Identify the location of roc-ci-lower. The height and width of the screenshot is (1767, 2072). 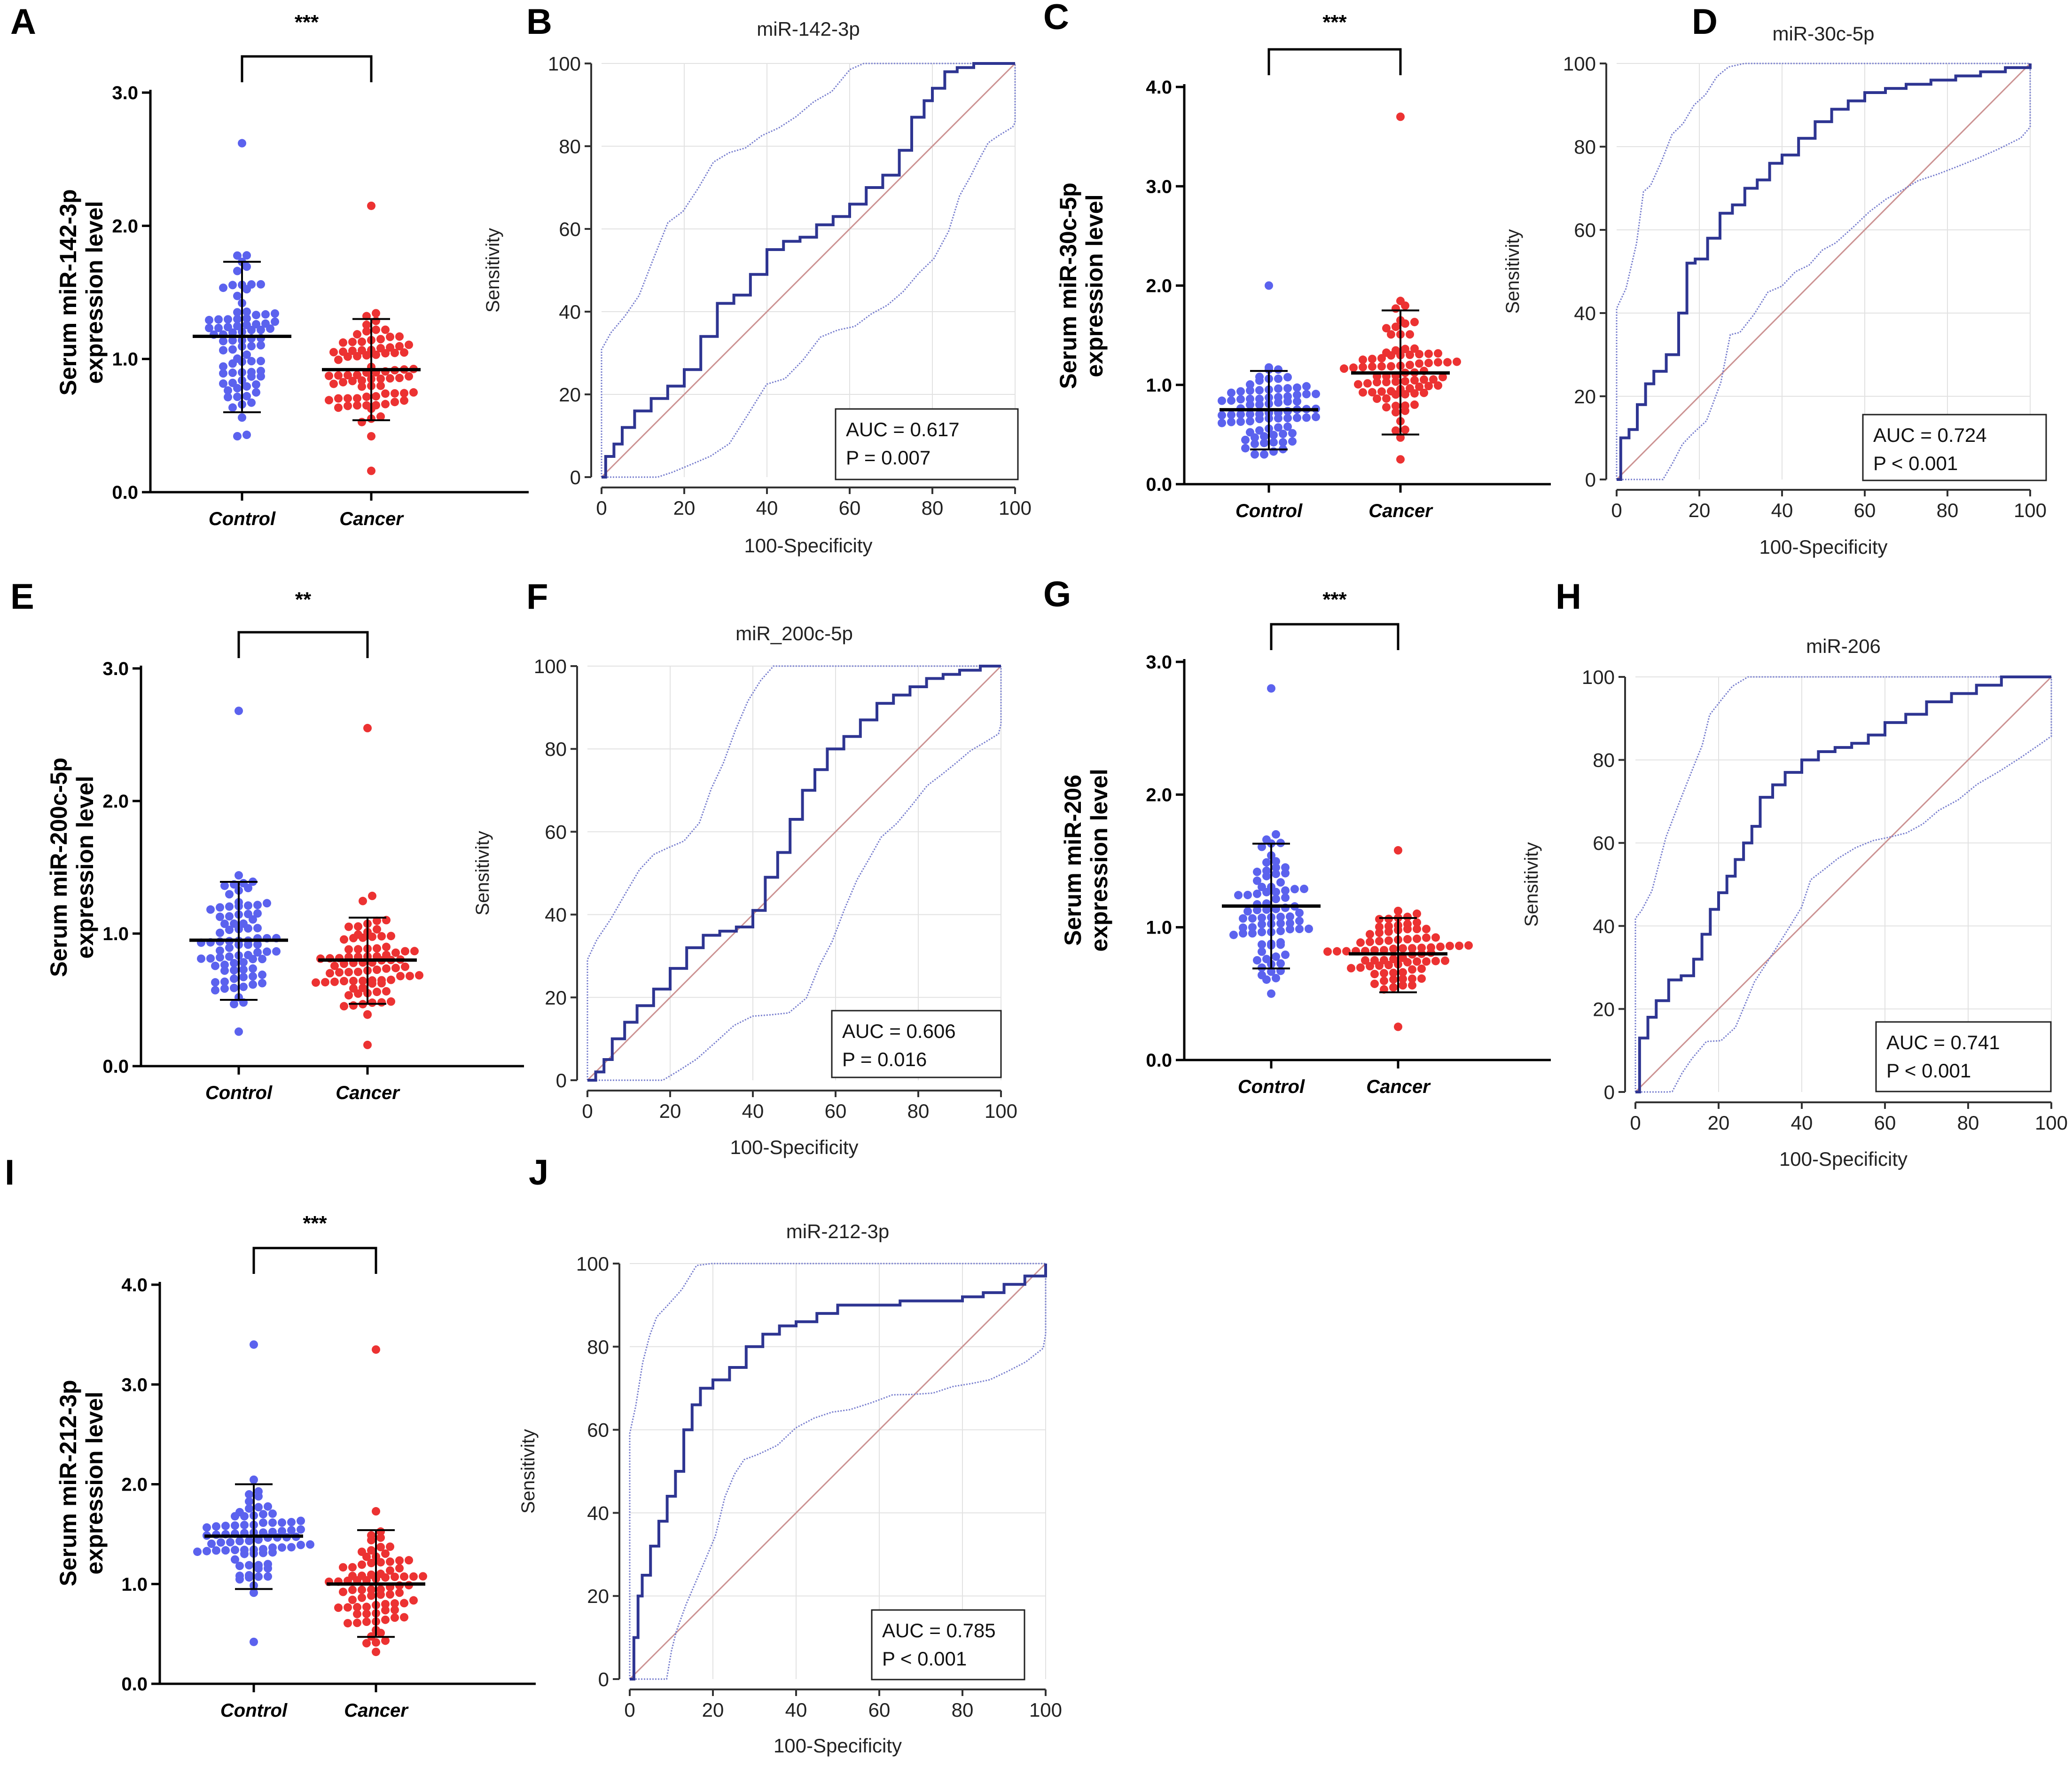
(1824, 271).